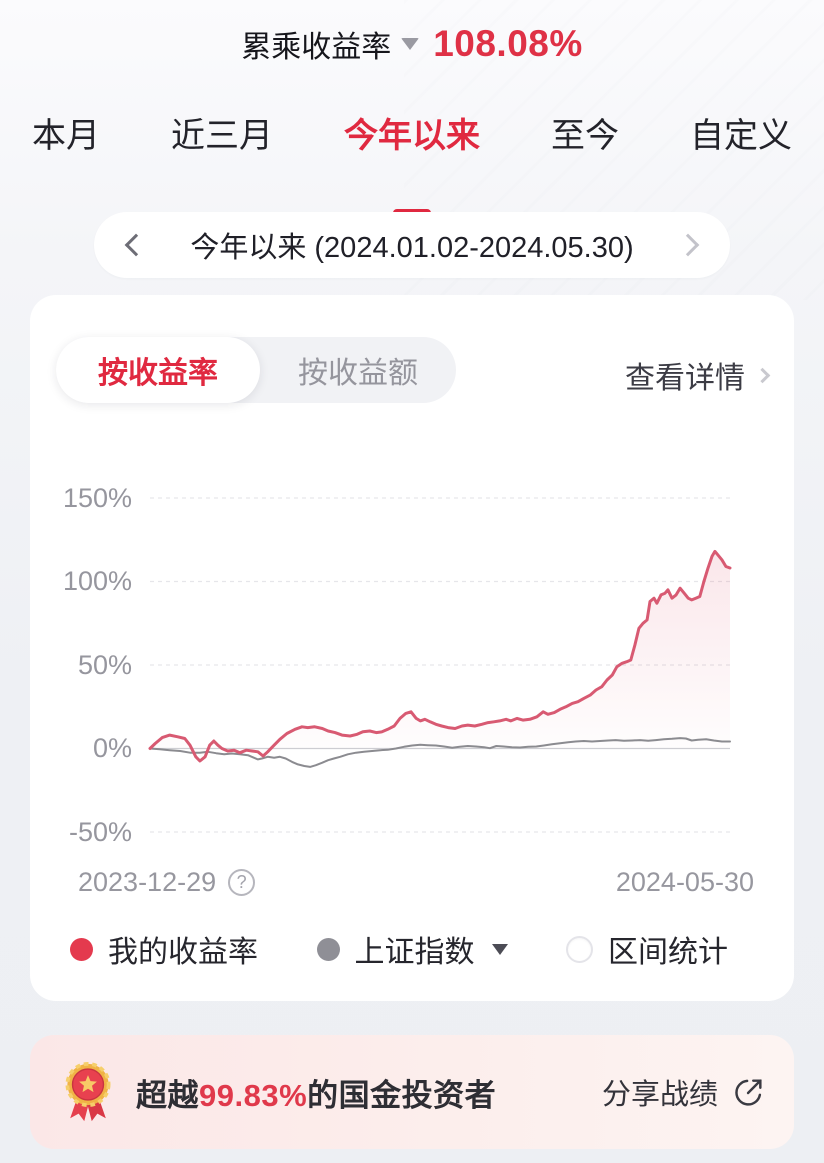  I want to click on chart-legend: 我的收益率 上证指数 区间统计, so click(399, 949).